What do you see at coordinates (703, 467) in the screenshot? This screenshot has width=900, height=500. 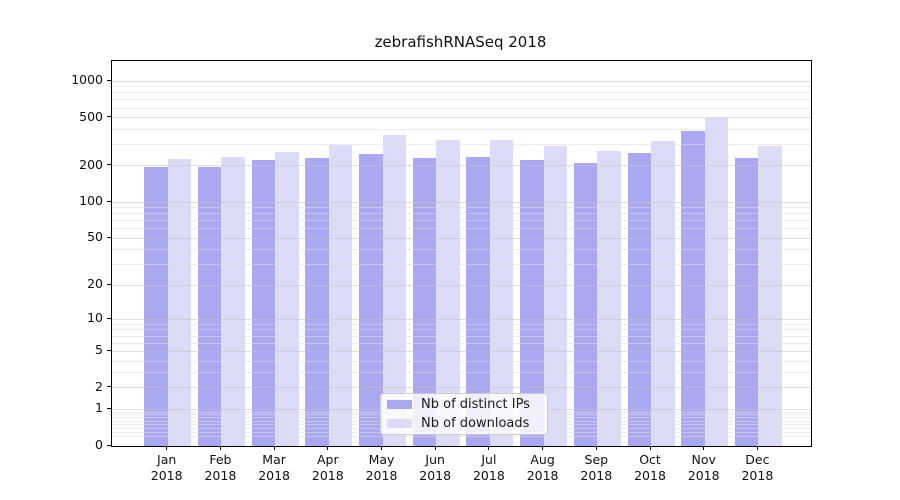 I see `x-tick-label: Nov 2018` at bounding box center [703, 467].